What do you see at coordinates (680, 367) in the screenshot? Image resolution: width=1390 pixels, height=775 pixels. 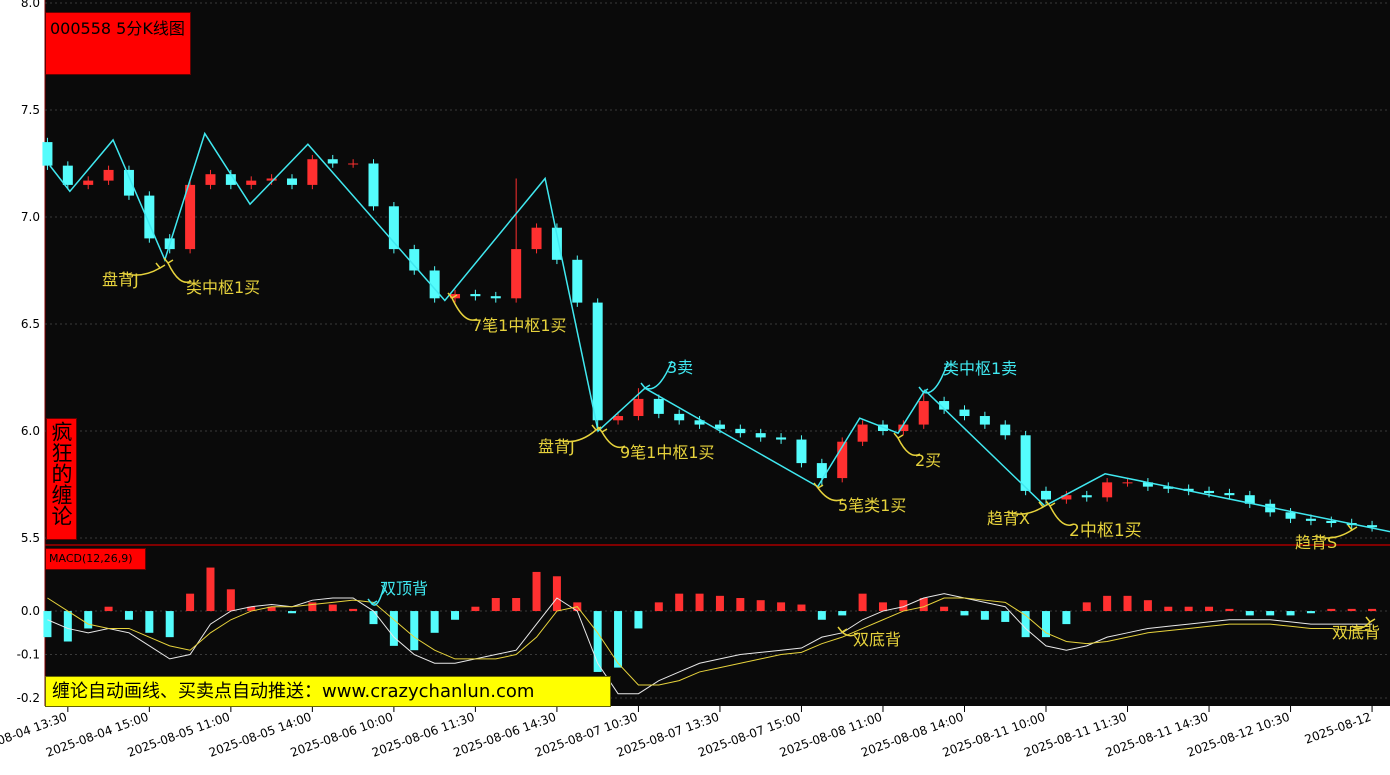 I see `annotation: 3卖` at bounding box center [680, 367].